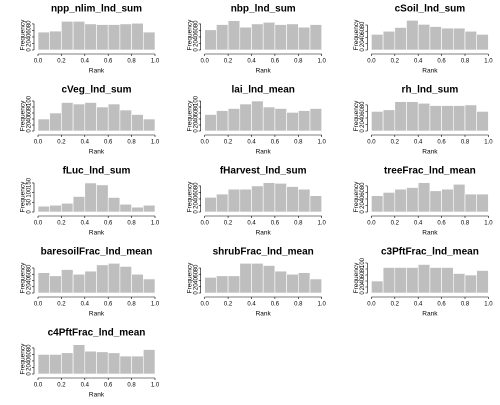 Image resolution: width=500 pixels, height=405 pixels. Describe the element at coordinates (363, 262) in the screenshot. I see `y-tick-label: 100` at that location.